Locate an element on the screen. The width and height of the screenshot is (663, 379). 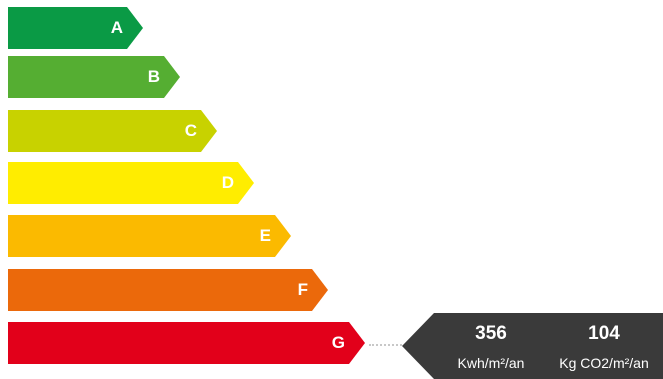
energy-class-e-bar: E is located at coordinates (149, 236).